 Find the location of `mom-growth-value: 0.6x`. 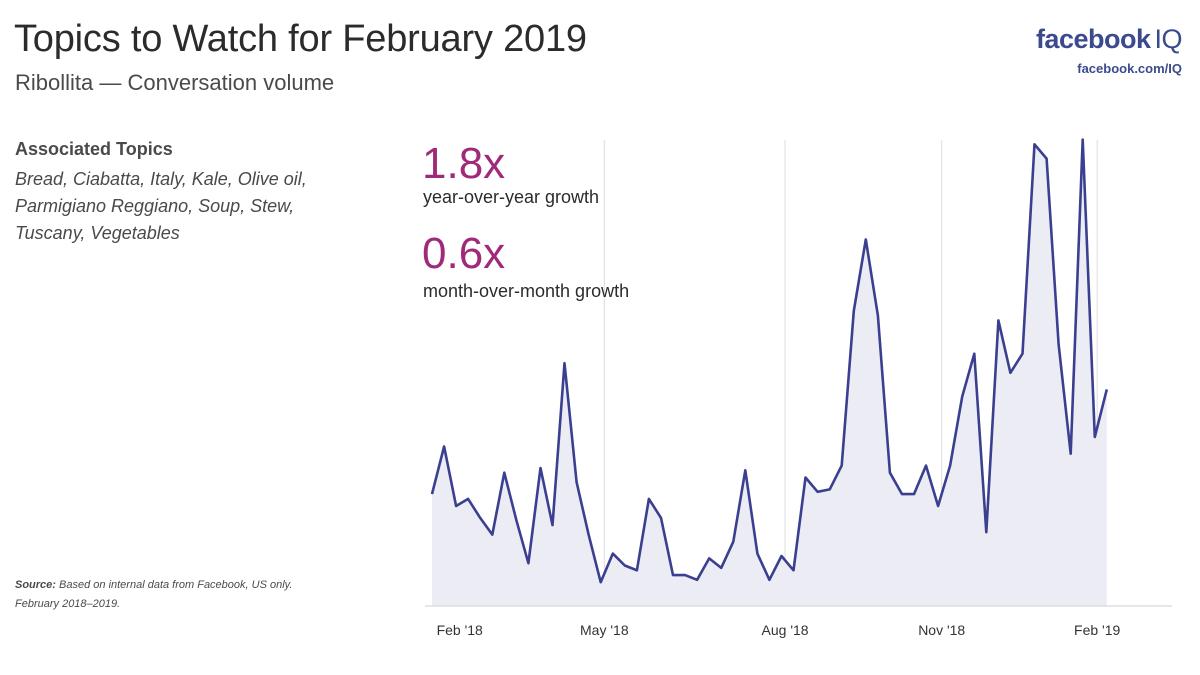

mom-growth-value: 0.6x is located at coordinates (464, 253).